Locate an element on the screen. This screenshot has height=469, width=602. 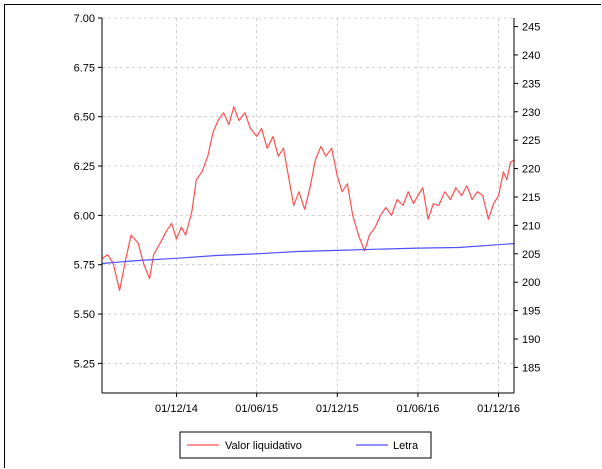
y-right-tick-label: 235 is located at coordinates (531, 84).